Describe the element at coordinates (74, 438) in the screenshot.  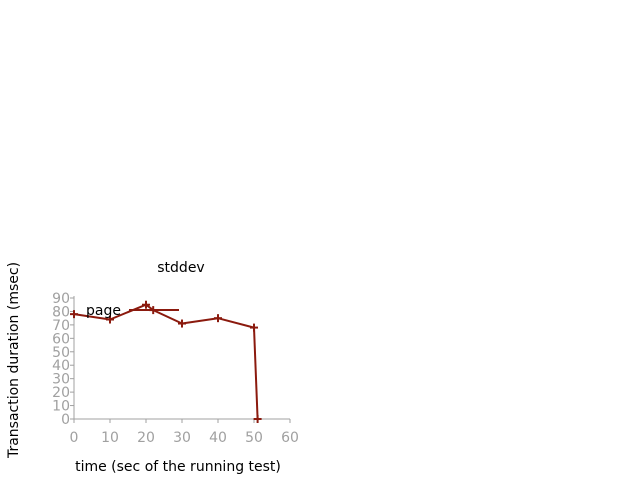
I see `x-tick-label: 0` at that location.